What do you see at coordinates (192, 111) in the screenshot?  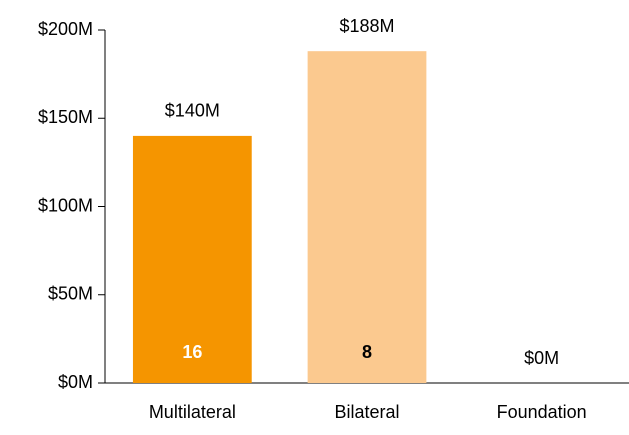 I see `value-label: $140M` at bounding box center [192, 111].